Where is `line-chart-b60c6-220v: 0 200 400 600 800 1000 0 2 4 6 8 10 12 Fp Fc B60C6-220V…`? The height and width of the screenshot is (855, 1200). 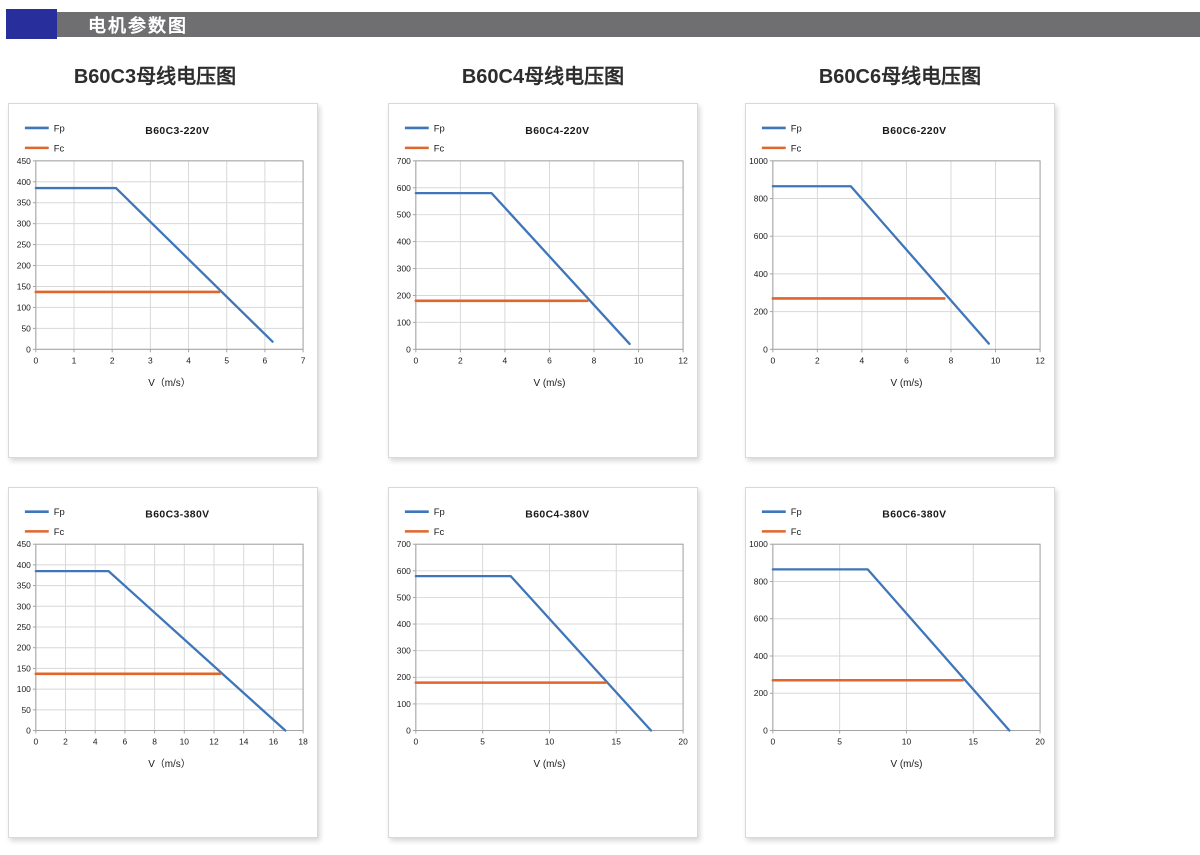
line-chart-b60c6-220v: 0 200 400 600 800 1000 0 2 4 6 8 10 12 Fp Fc B60C6-220V… is located at coordinates (897, 256).